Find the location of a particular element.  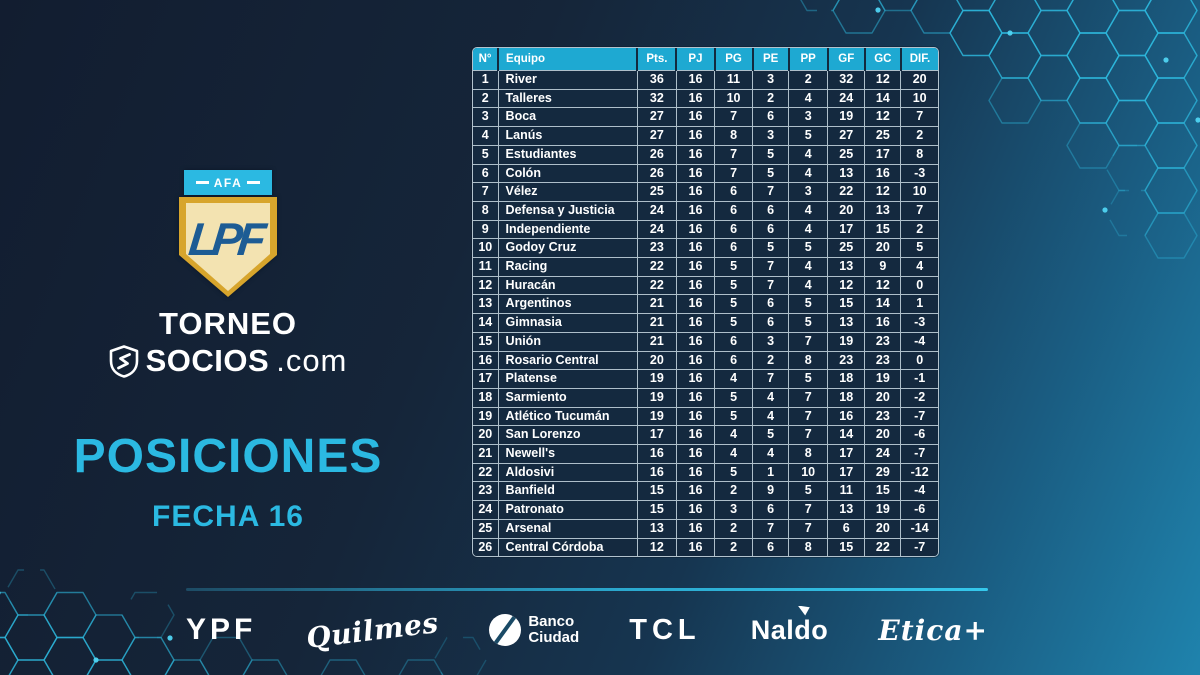

stat-cell: -4 is located at coordinates (919, 491).